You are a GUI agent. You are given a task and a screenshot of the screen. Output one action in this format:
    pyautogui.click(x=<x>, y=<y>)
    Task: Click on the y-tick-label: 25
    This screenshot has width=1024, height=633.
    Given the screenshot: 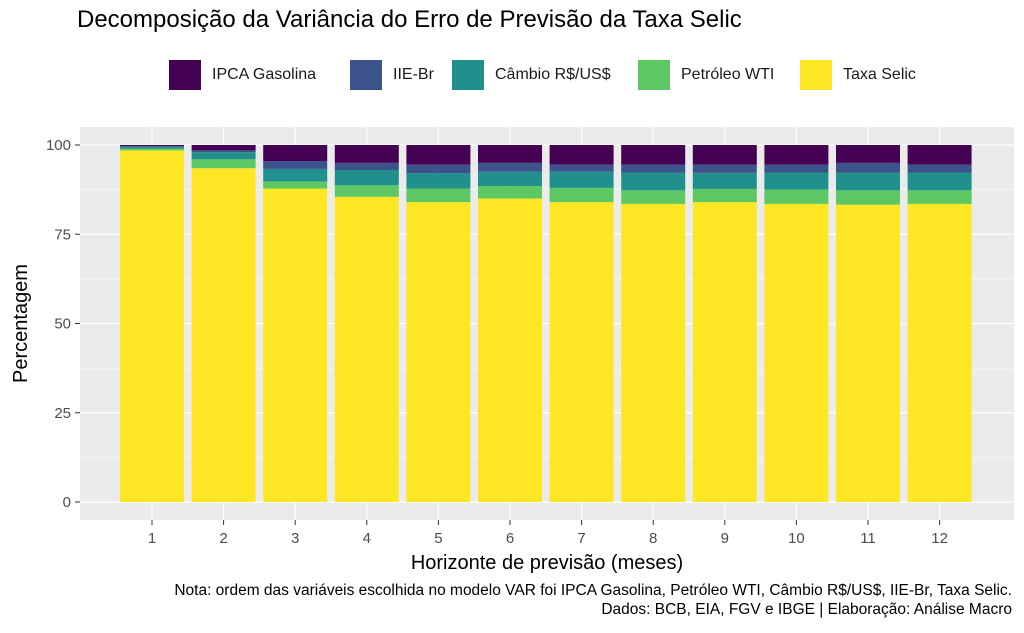 What is the action you would take?
    pyautogui.click(x=62, y=413)
    